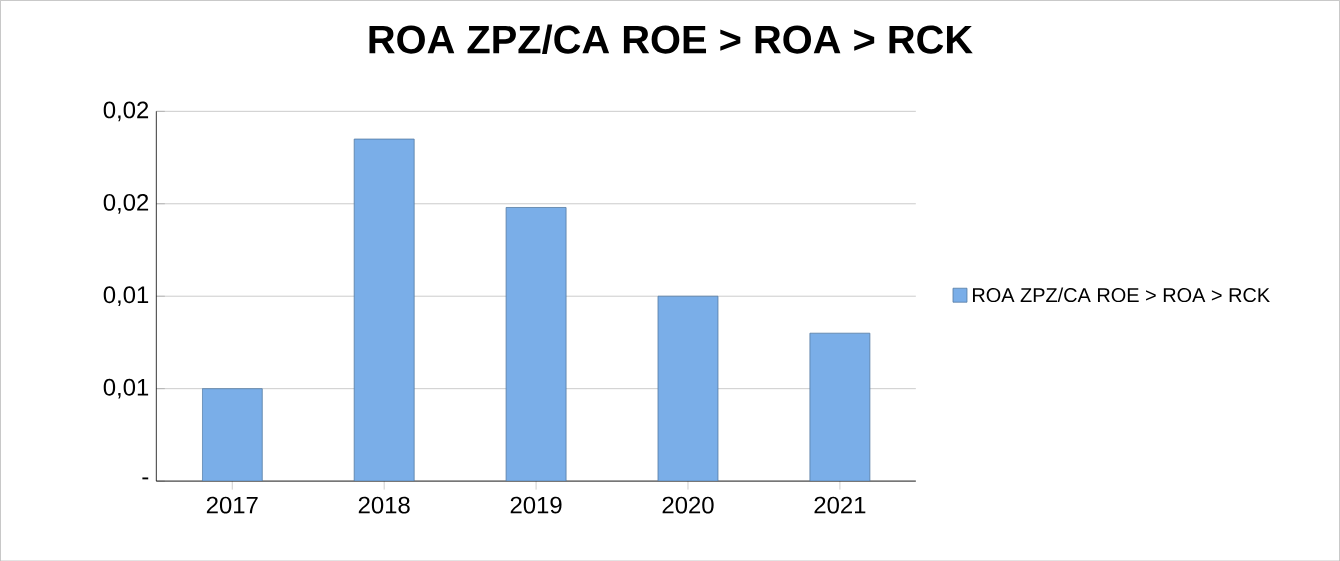  What do you see at coordinates (145, 478) in the screenshot?
I see `y-tick-label: -` at bounding box center [145, 478].